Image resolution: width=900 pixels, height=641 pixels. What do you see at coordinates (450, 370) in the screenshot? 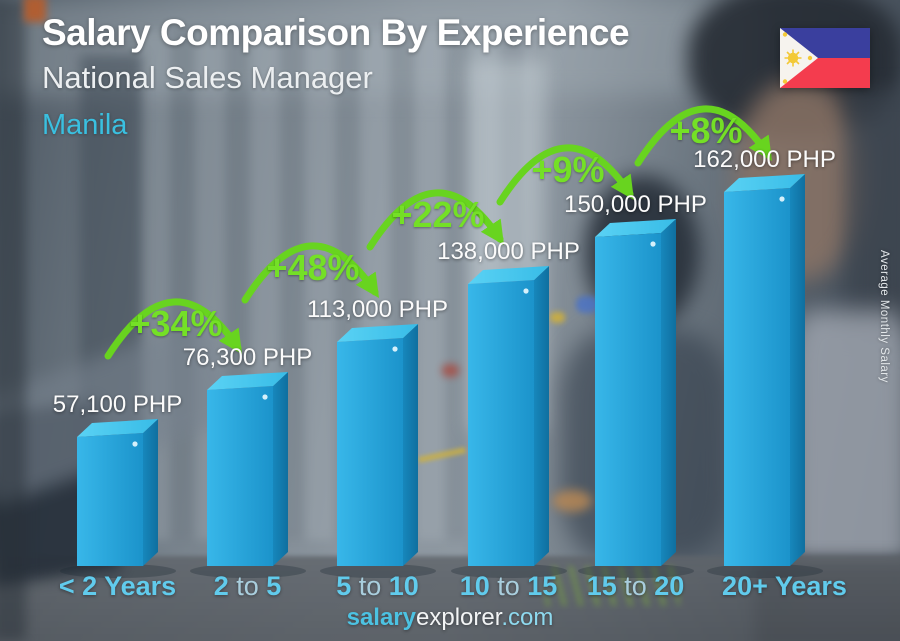
I see `background-red-paper` at bounding box center [450, 370].